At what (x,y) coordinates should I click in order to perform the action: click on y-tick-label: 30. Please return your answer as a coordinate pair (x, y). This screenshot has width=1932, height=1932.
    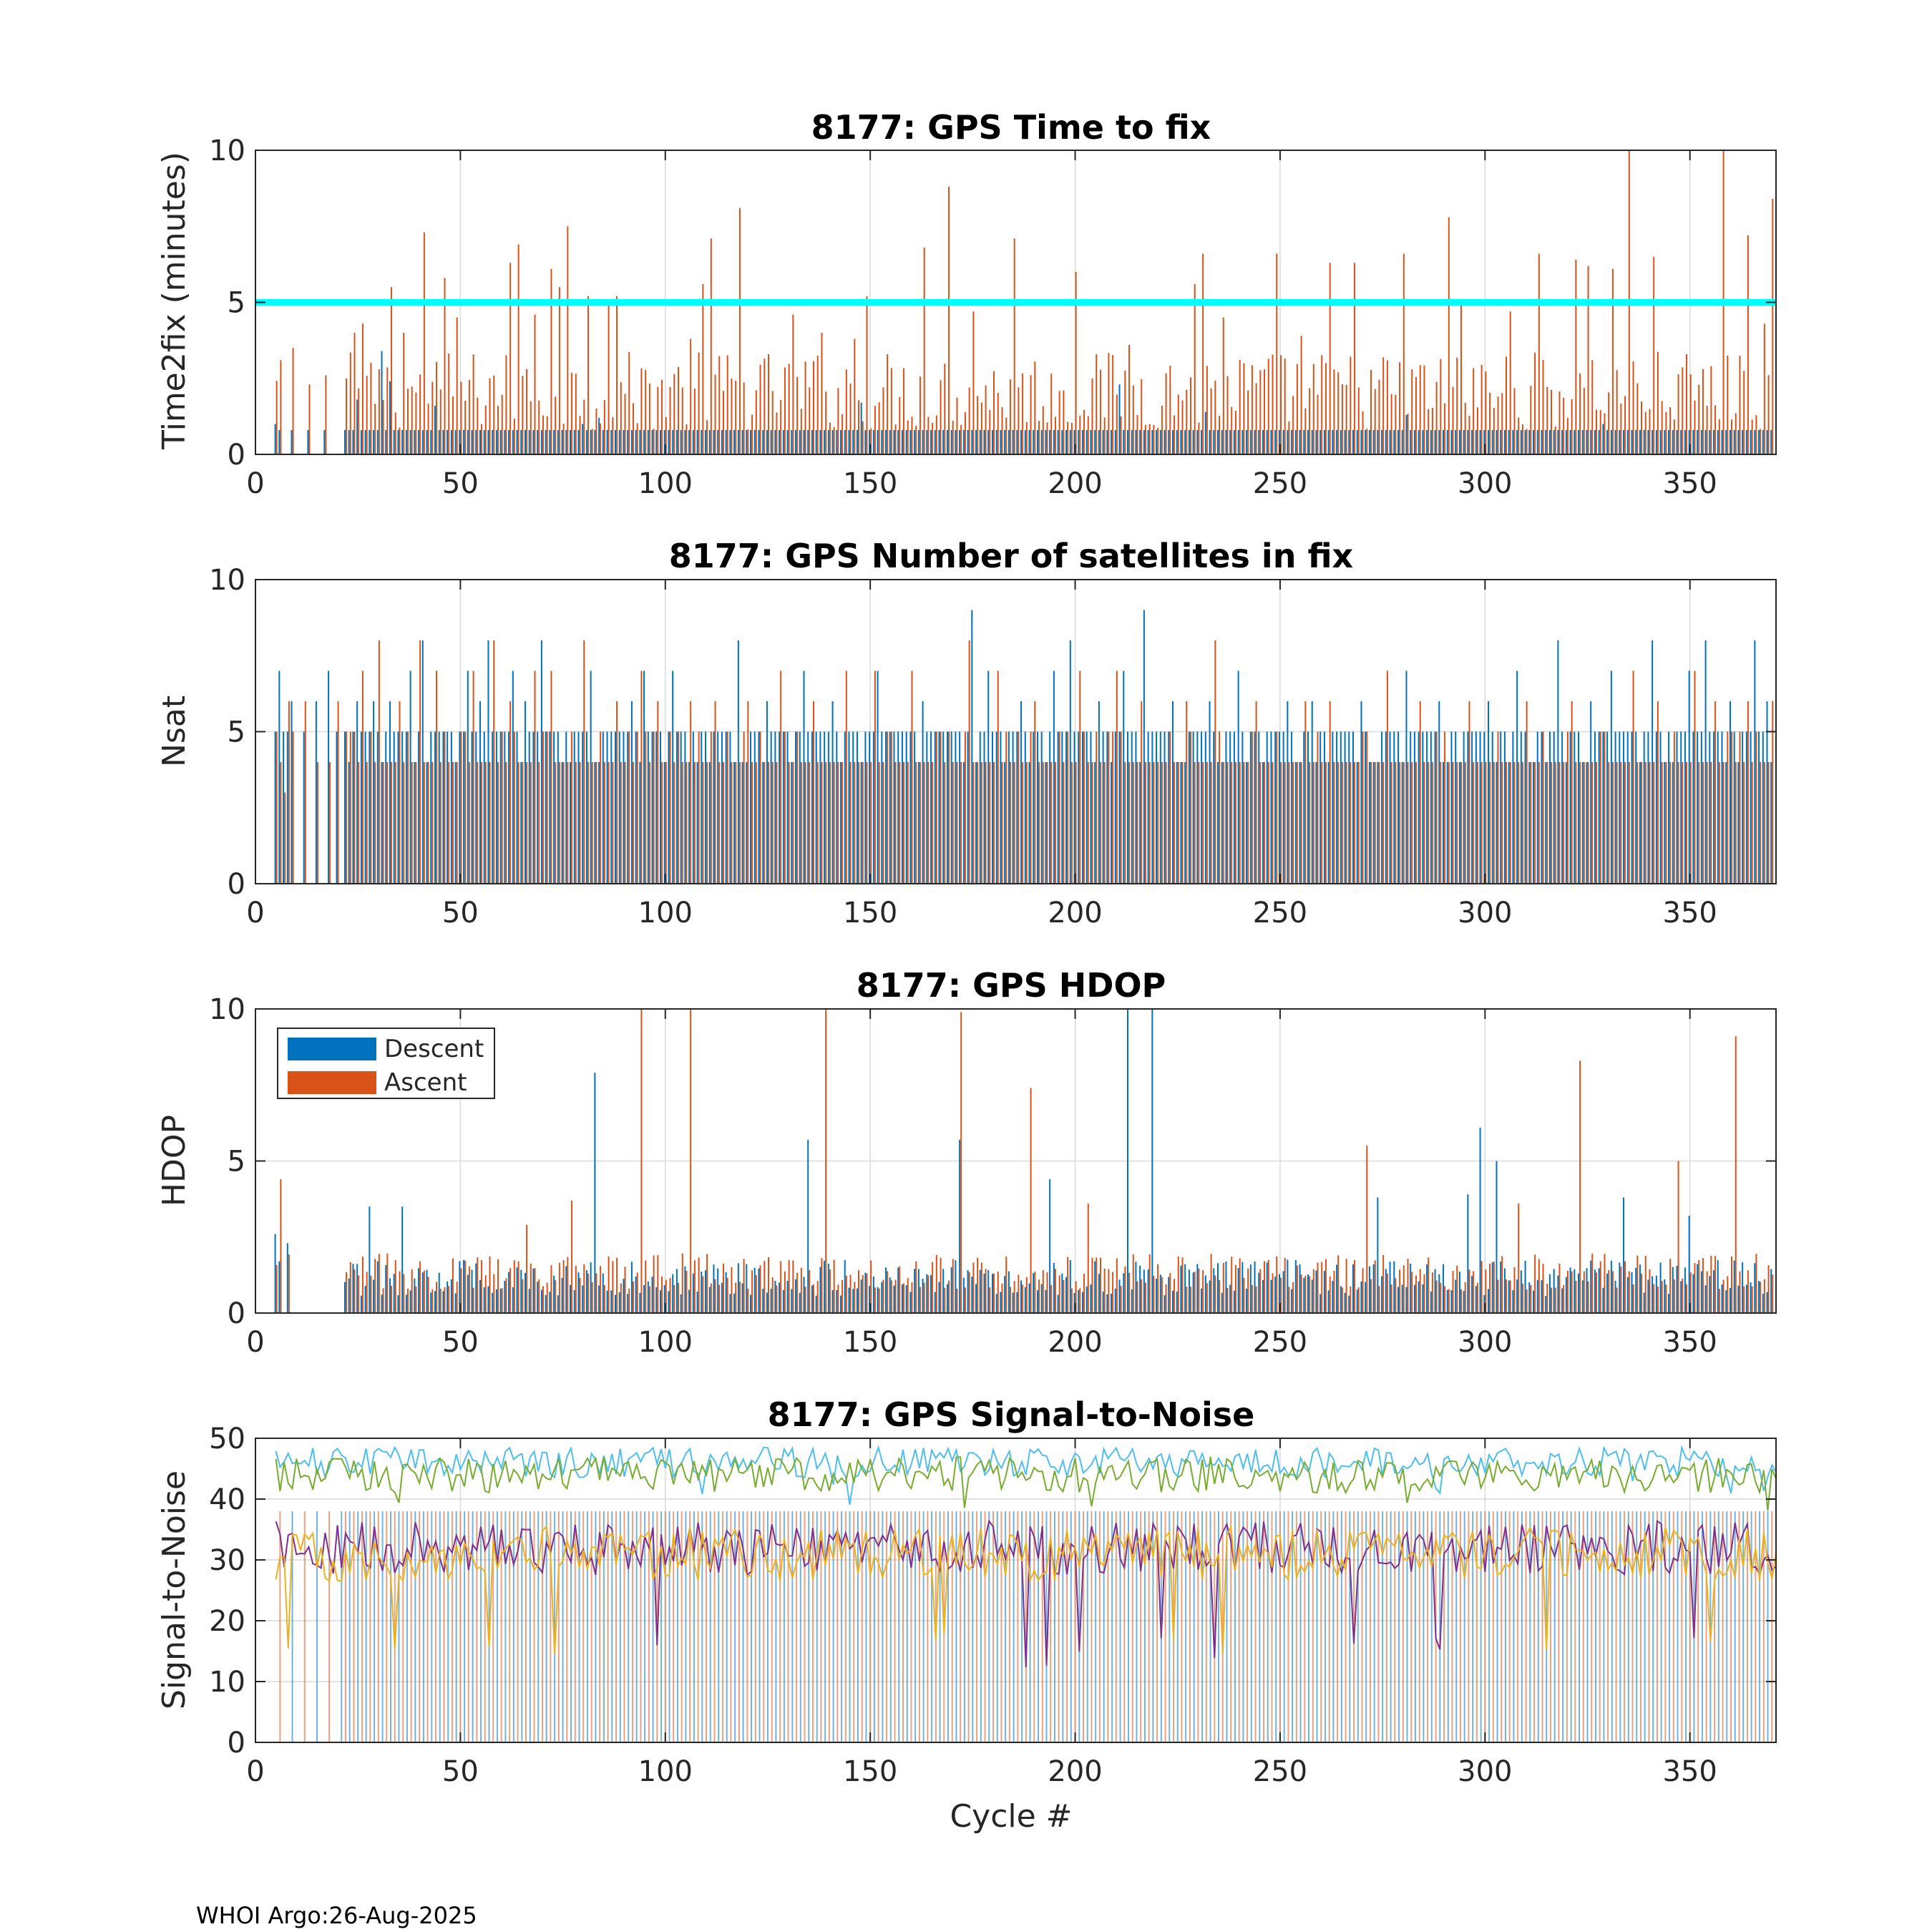
    Looking at the image, I should click on (227, 1560).